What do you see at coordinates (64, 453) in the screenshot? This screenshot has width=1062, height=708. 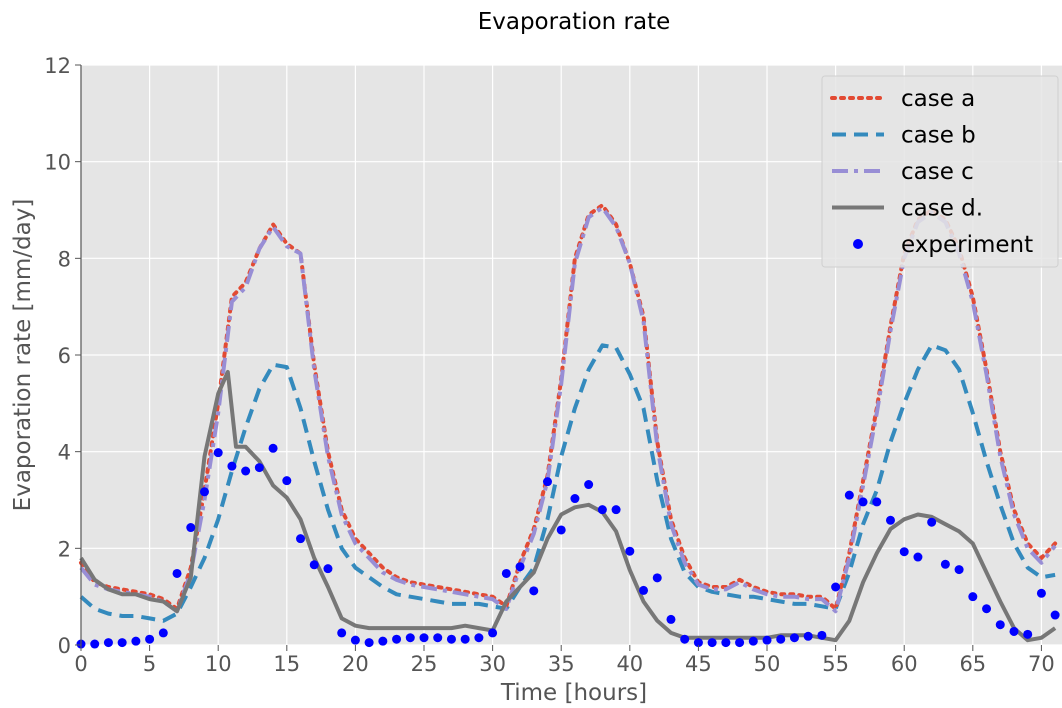 I see `y-tick-label: 4` at bounding box center [64, 453].